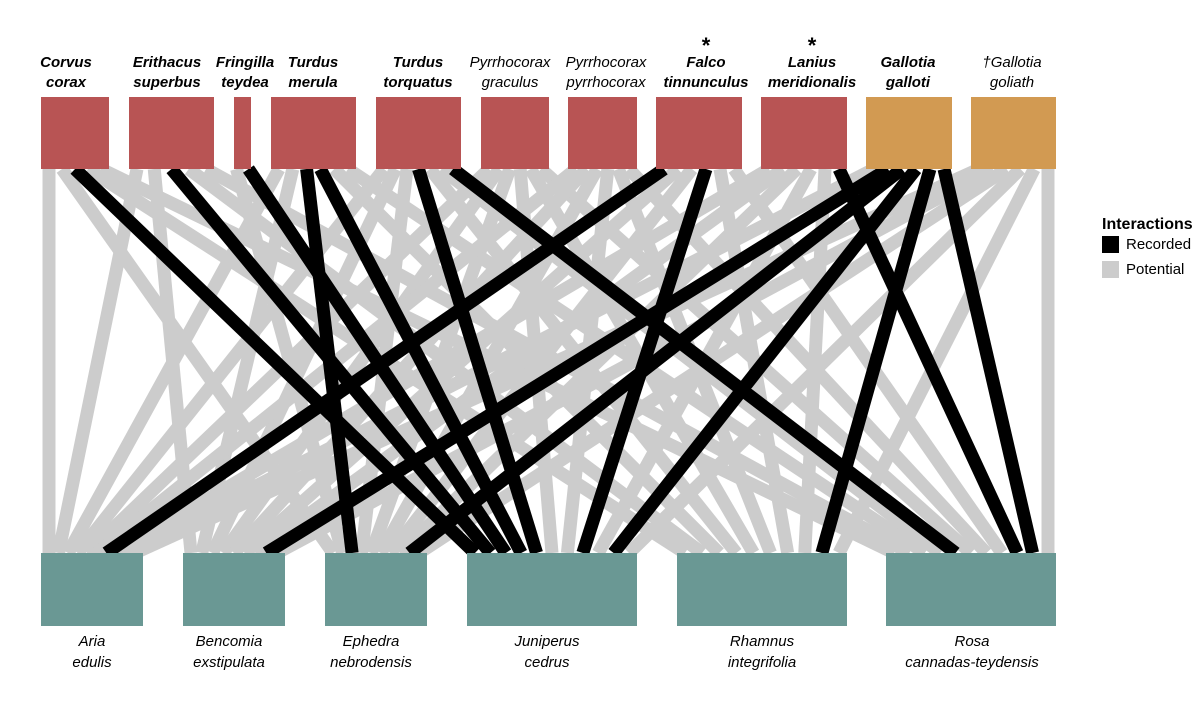 The height and width of the screenshot is (722, 1200). Describe the element at coordinates (329, 361) in the screenshot. I see `link-recorded-turdusm-ephedra` at that location.